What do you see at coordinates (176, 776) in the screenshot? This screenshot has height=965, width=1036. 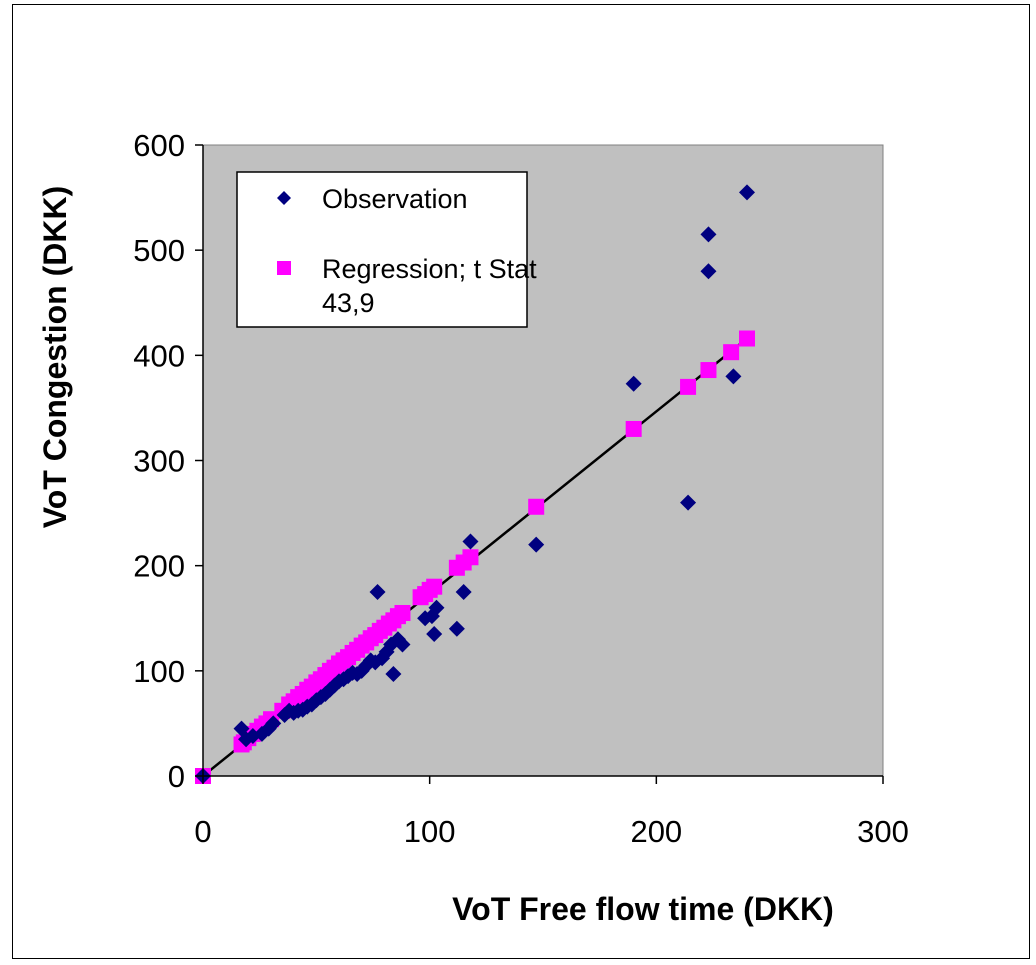 I see `y-tick-label: 0` at bounding box center [176, 776].